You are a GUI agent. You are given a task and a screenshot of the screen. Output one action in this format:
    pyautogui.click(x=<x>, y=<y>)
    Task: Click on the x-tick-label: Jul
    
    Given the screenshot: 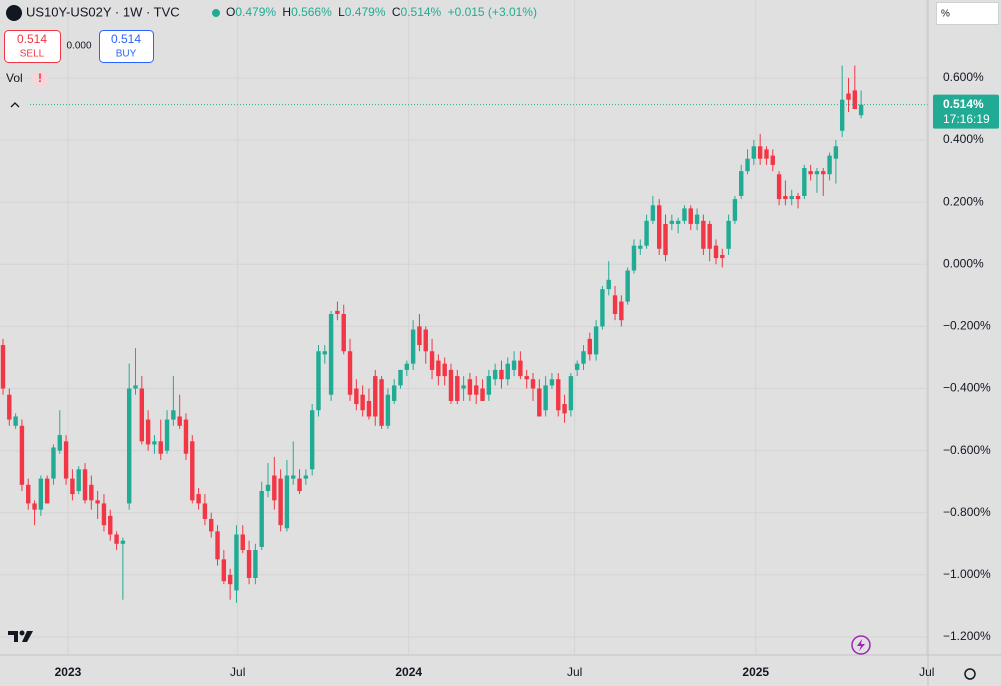 What is the action you would take?
    pyautogui.click(x=237, y=672)
    